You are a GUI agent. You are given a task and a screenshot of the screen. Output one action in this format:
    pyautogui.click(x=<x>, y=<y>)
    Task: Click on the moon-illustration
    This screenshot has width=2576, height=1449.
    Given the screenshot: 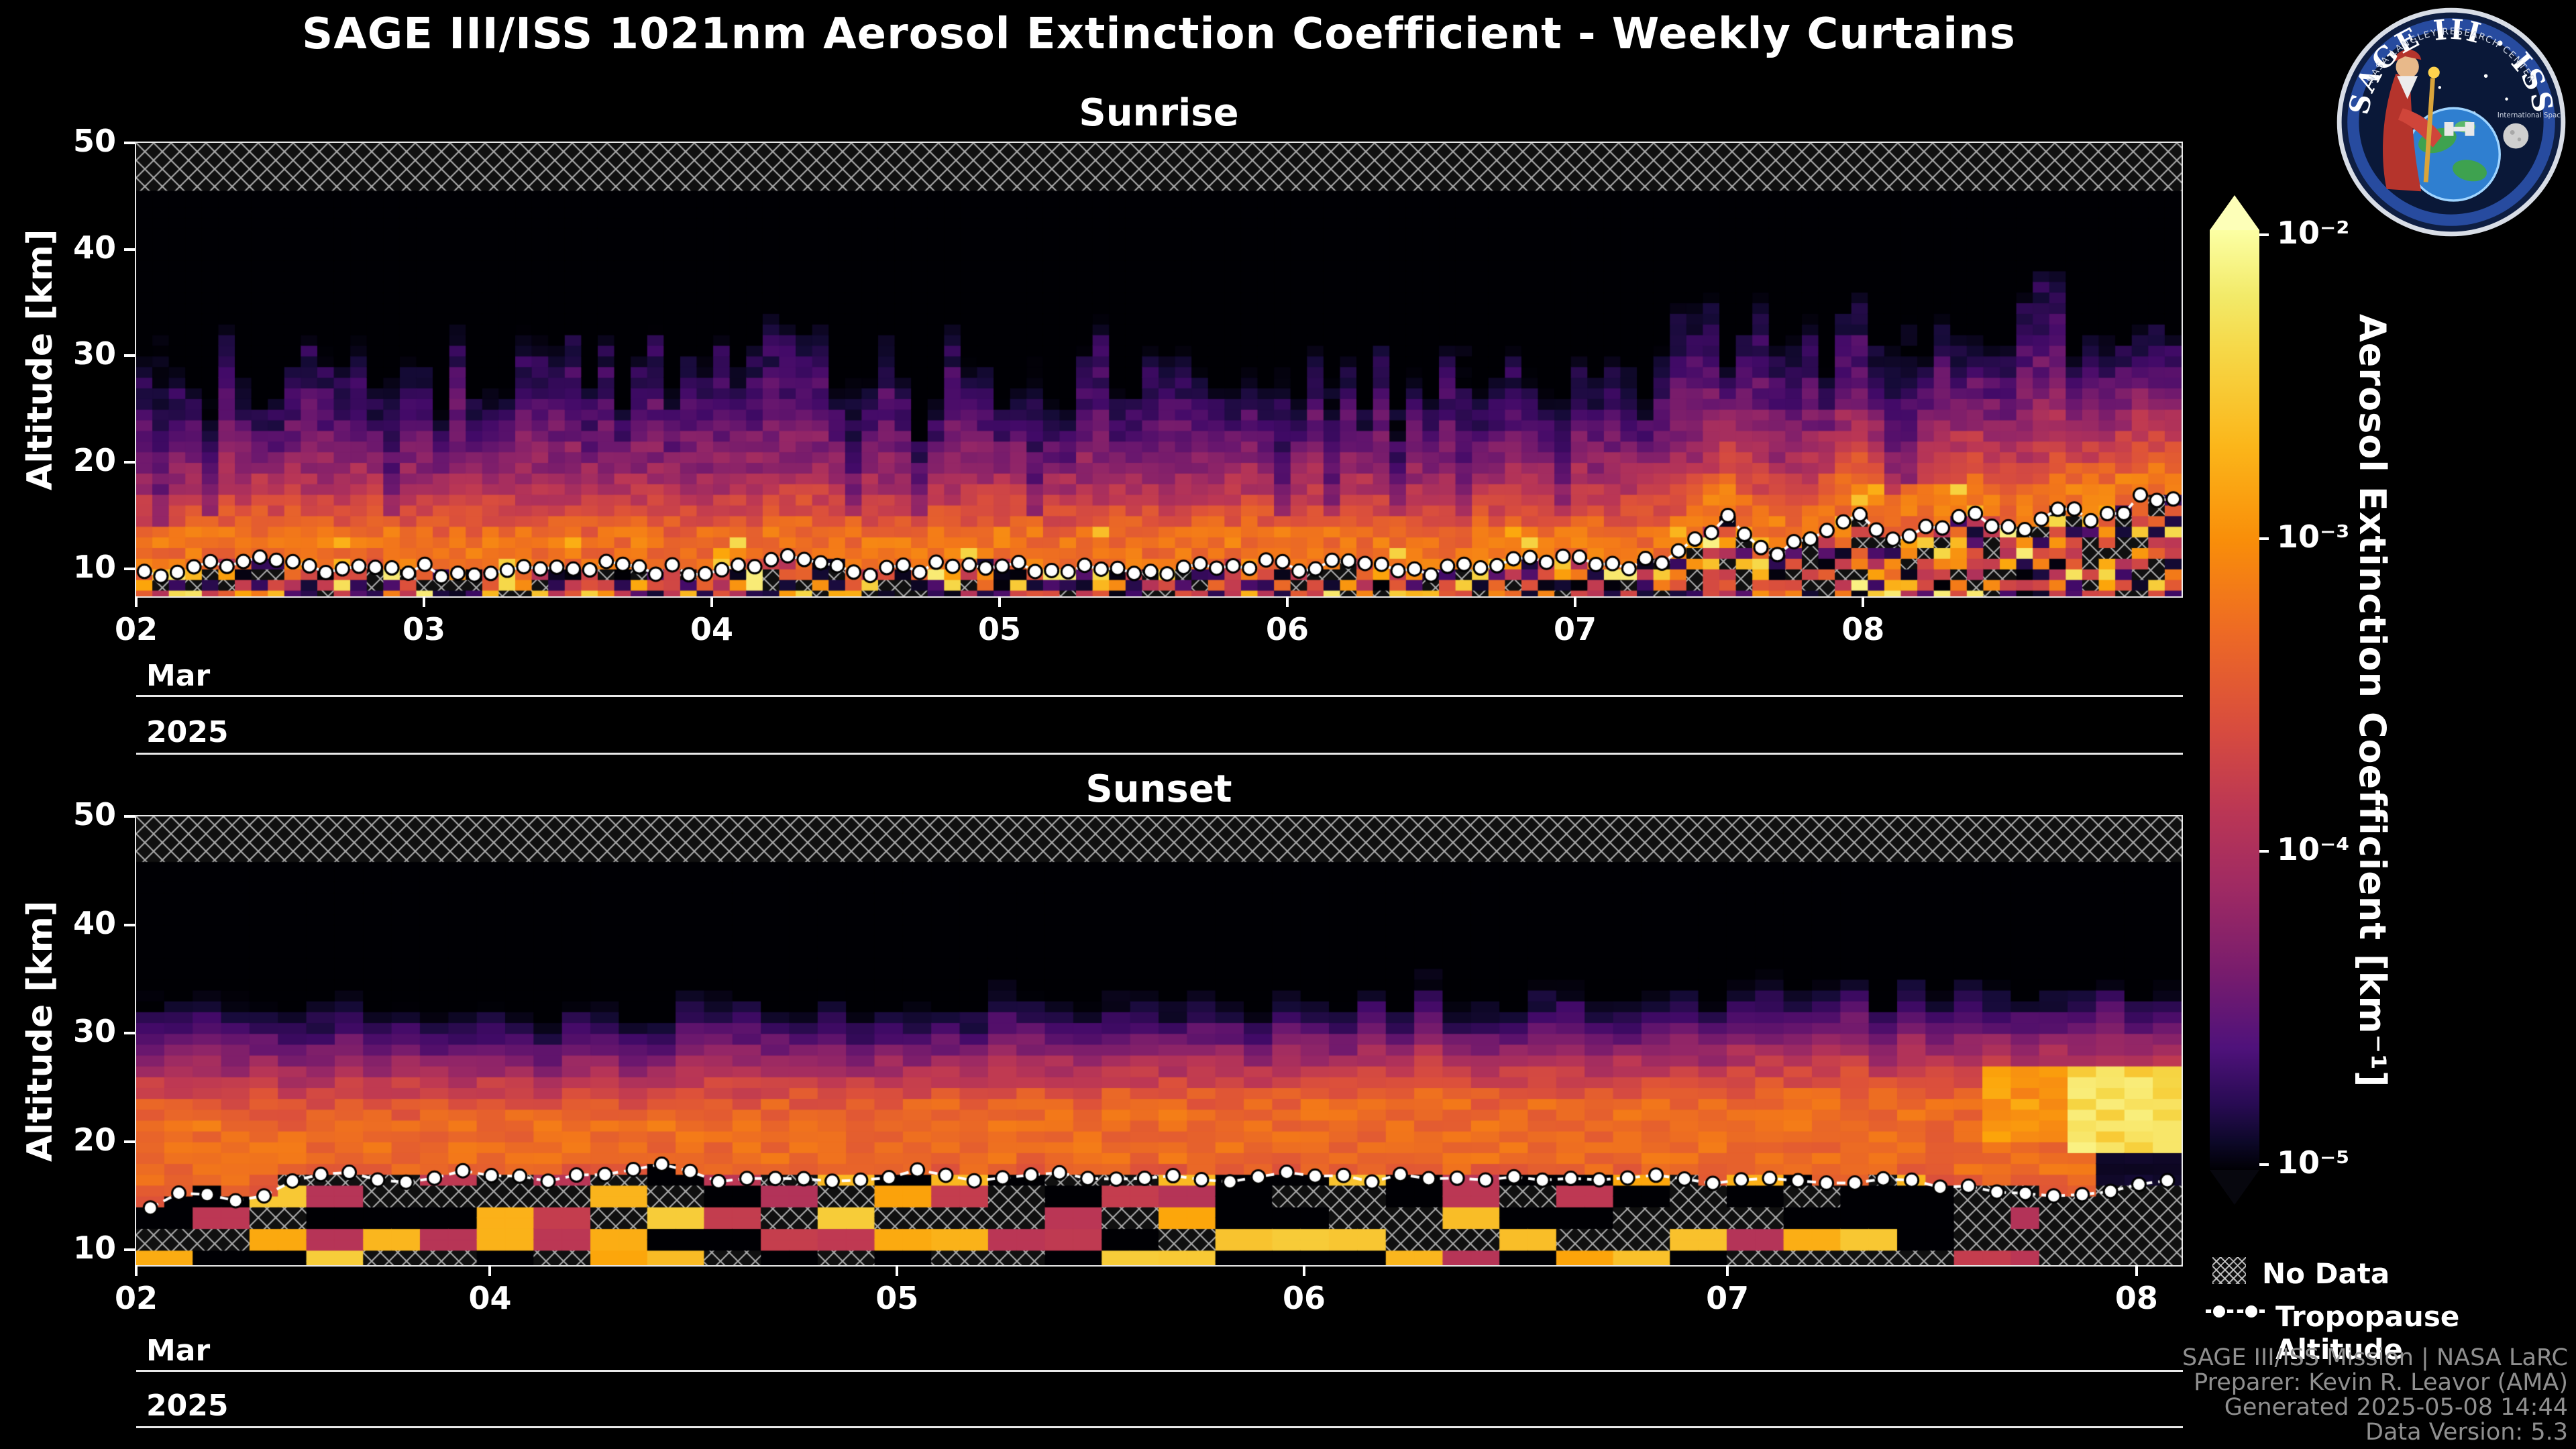 What is the action you would take?
    pyautogui.click(x=2516, y=136)
    